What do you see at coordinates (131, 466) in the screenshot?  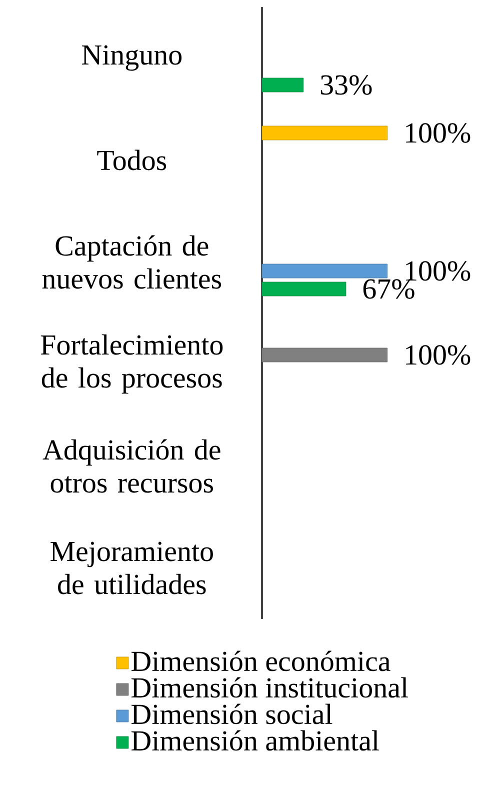 I see `y-tick-label: Adquisición de otros recursos` at bounding box center [131, 466].